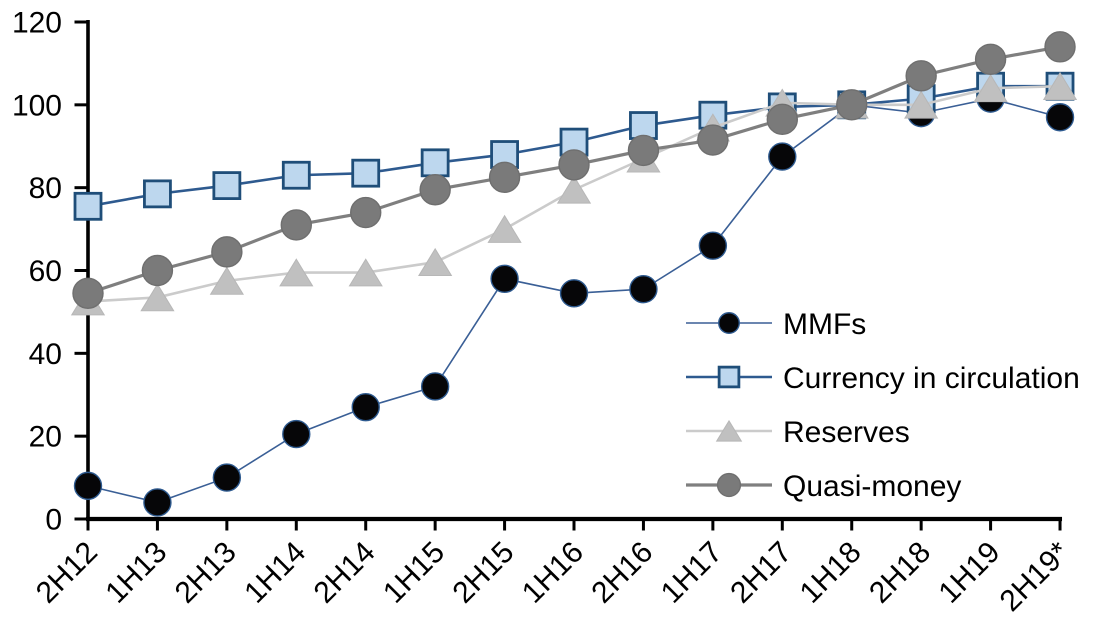 Image resolution: width=1119 pixels, height=640 pixels. I want to click on x-tick-label: 2H14, so click(345, 573).